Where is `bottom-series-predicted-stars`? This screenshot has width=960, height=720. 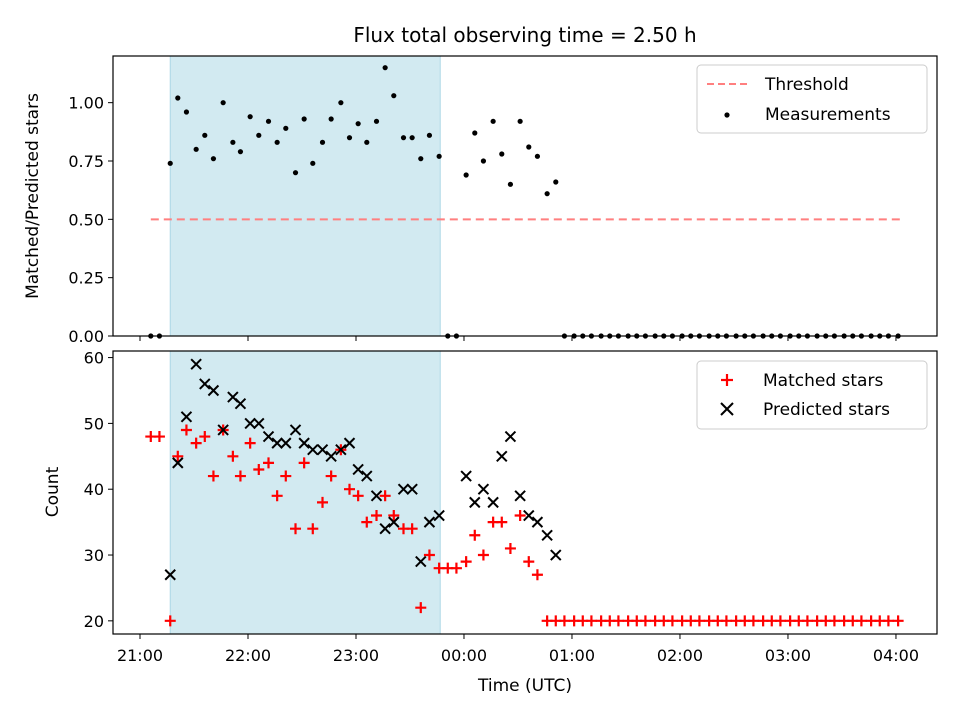
bottom-series-predicted-stars is located at coordinates (363, 469).